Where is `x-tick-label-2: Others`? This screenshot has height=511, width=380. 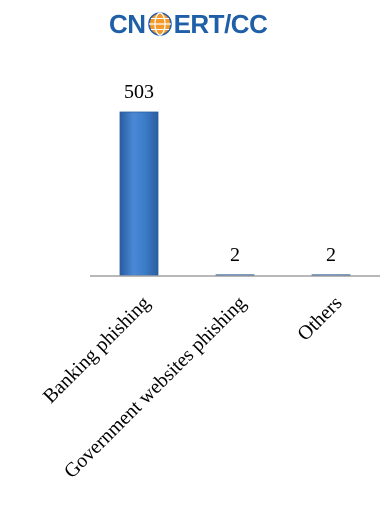 x-tick-label-2: Others is located at coordinates (319, 318).